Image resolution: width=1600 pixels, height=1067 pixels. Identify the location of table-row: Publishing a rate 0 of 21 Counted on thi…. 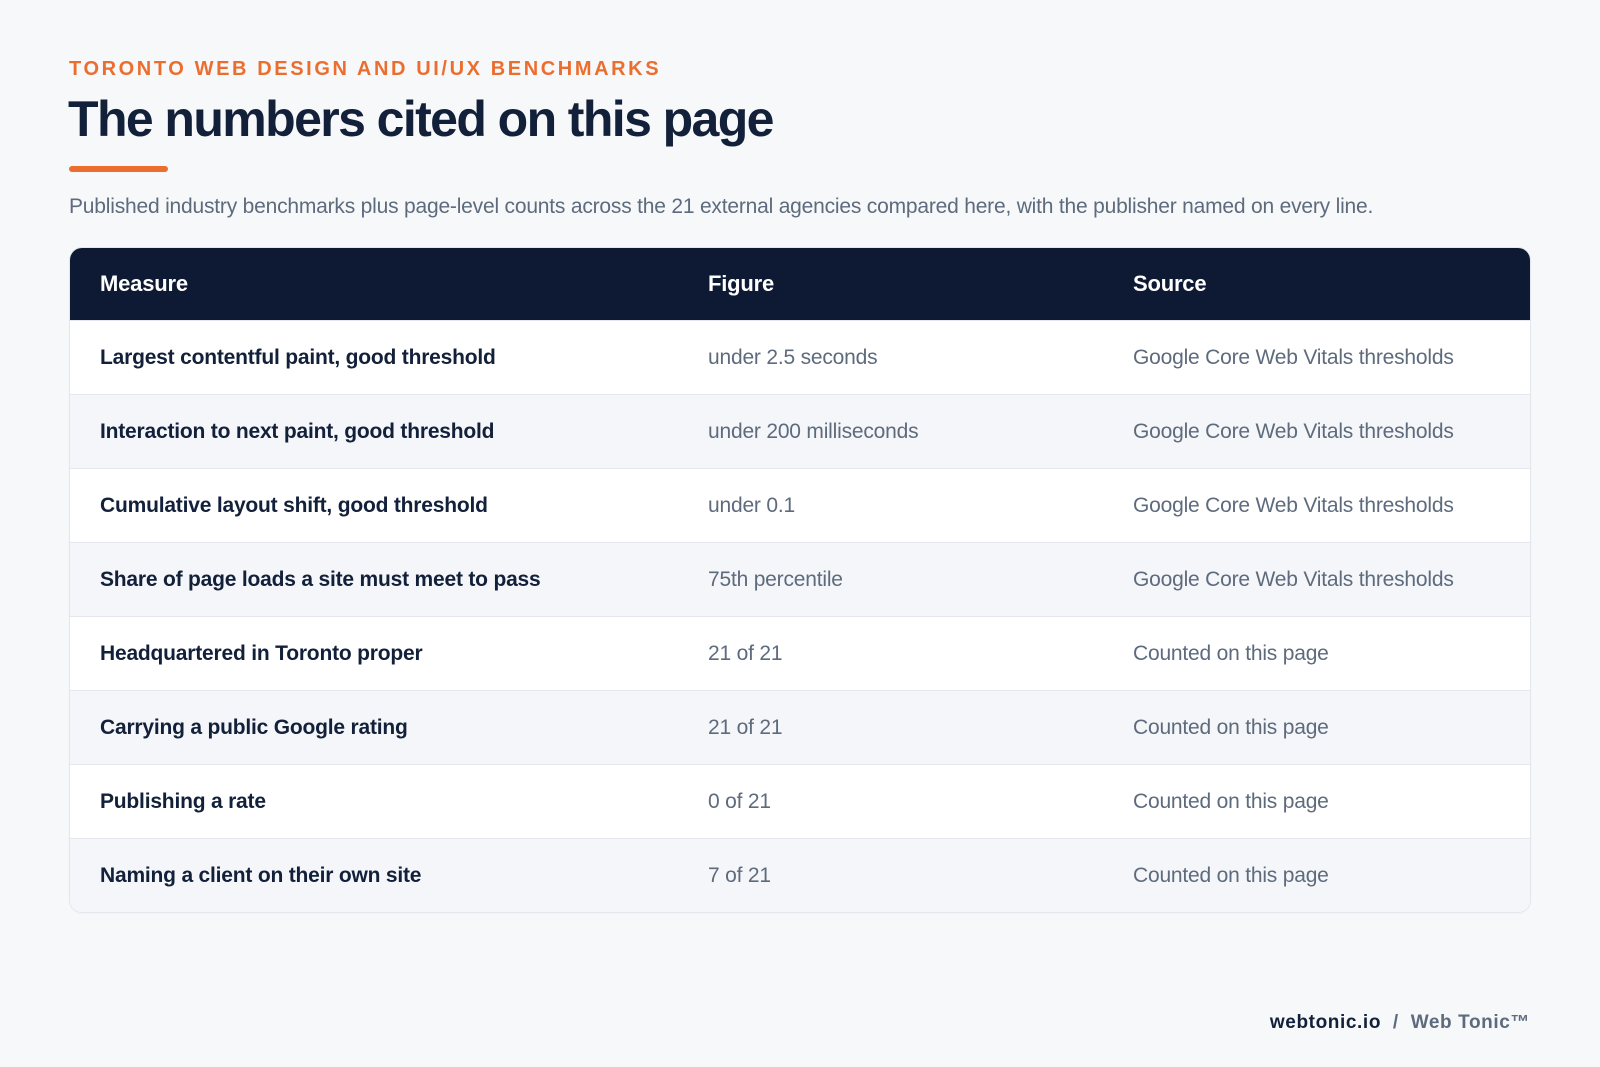
(800, 801).